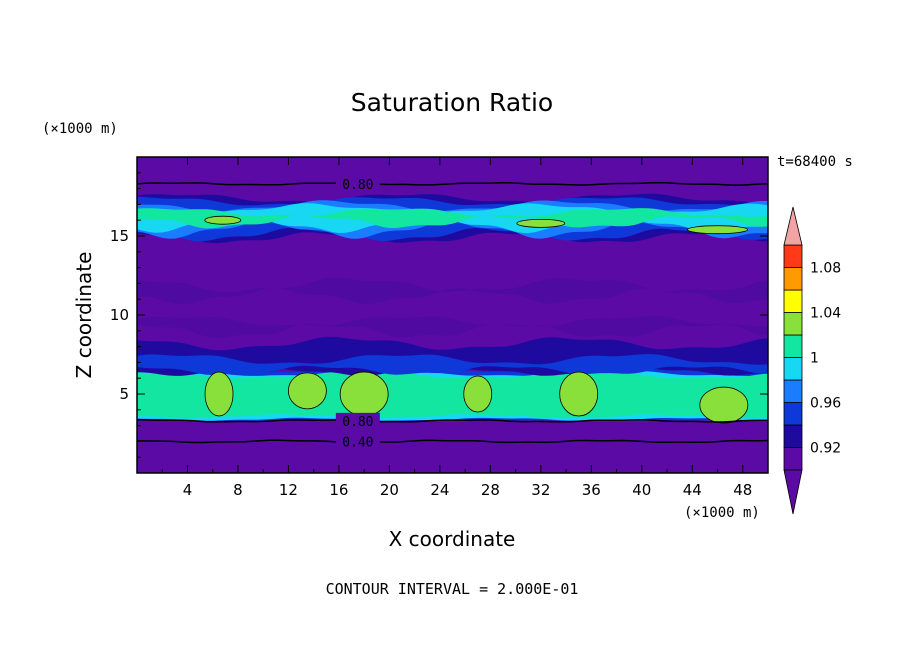 The image size is (904, 654). I want to click on x-tick-label: 44, so click(692, 490).